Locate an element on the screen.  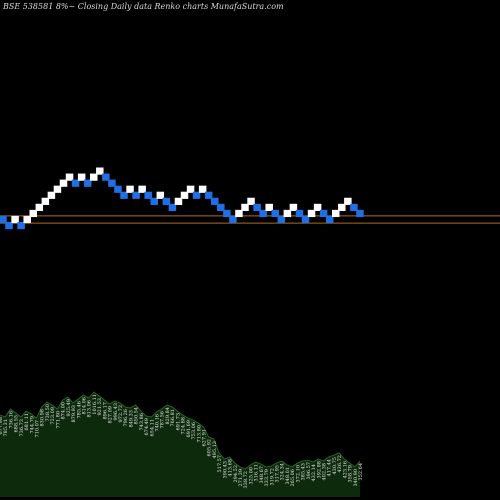
volume-label: 348.01 is located at coordinates (288, 476).